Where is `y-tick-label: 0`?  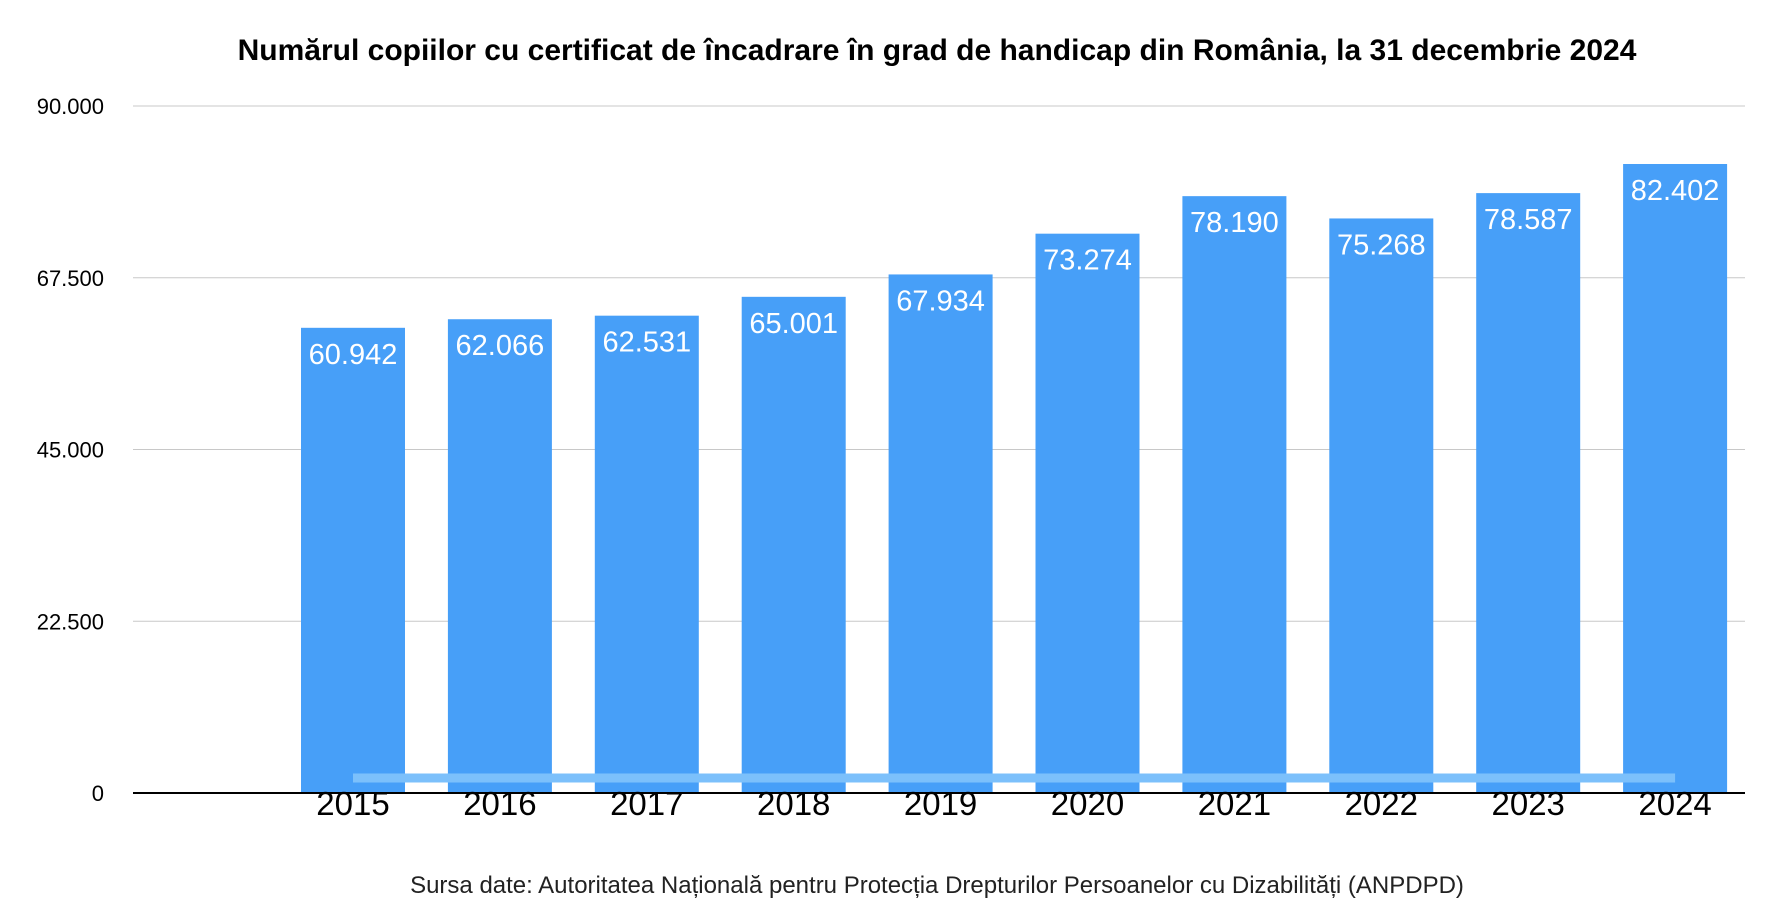
y-tick-label: 0 is located at coordinates (98, 793).